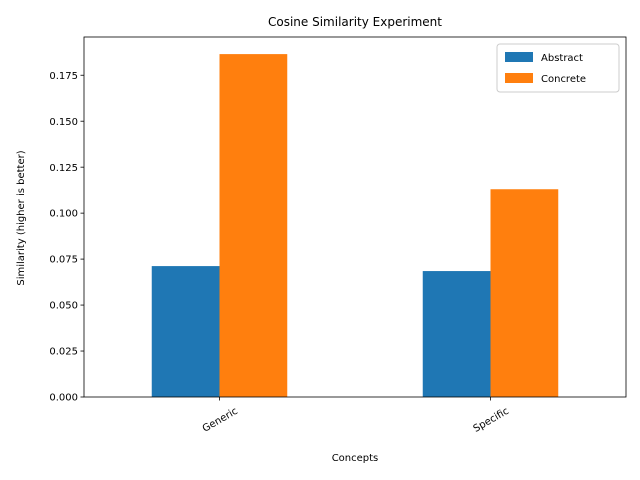  Describe the element at coordinates (63, 306) in the screenshot. I see `y-tick-label: 0.050` at that location.